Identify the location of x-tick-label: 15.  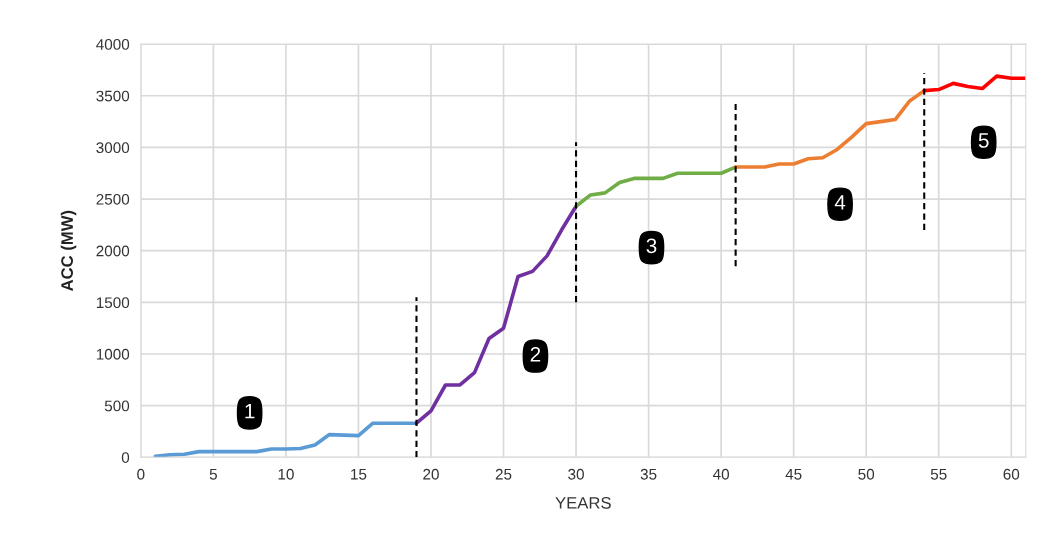
(359, 474).